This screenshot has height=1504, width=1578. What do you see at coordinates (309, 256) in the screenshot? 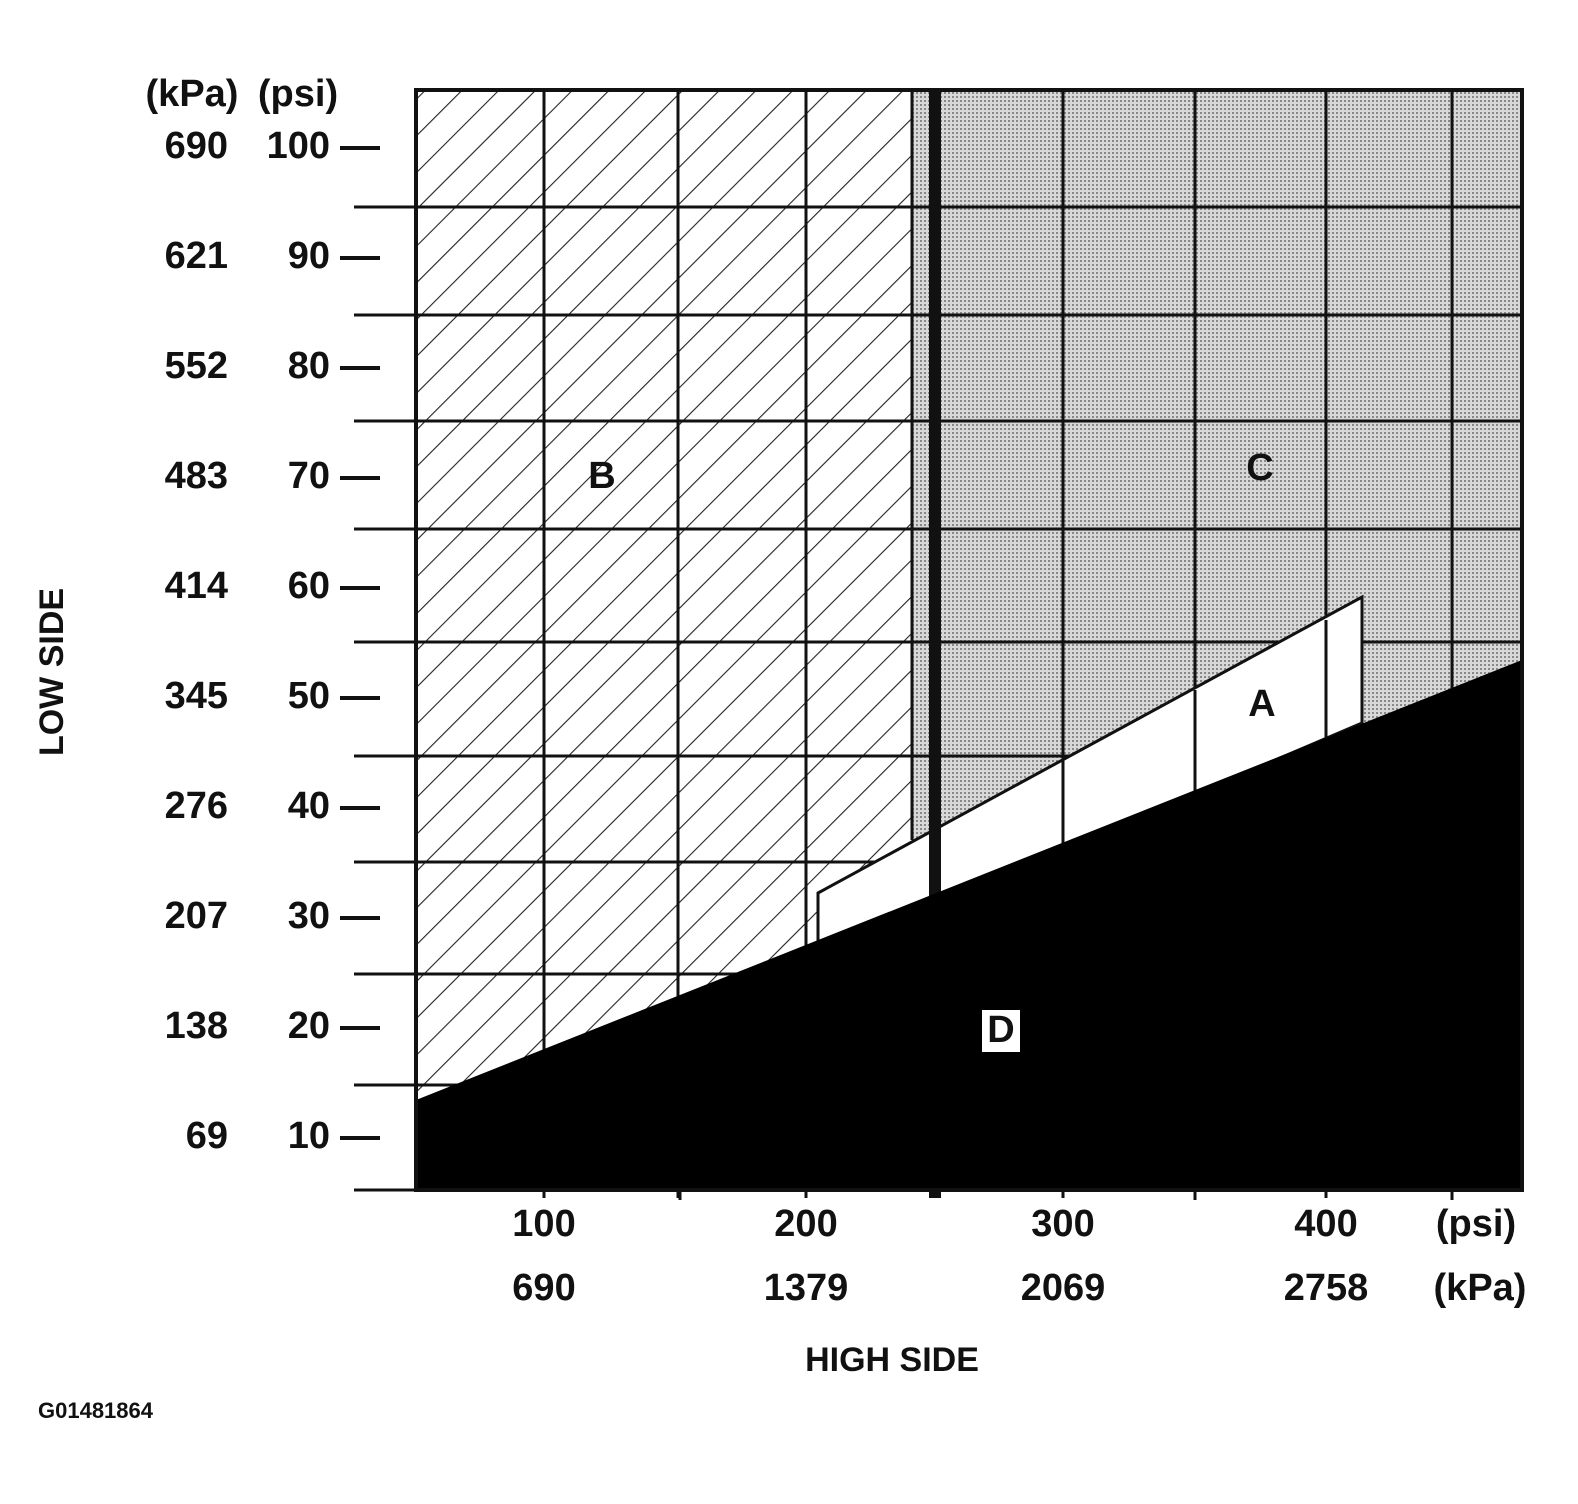
I see `psi-label: 90` at bounding box center [309, 256].